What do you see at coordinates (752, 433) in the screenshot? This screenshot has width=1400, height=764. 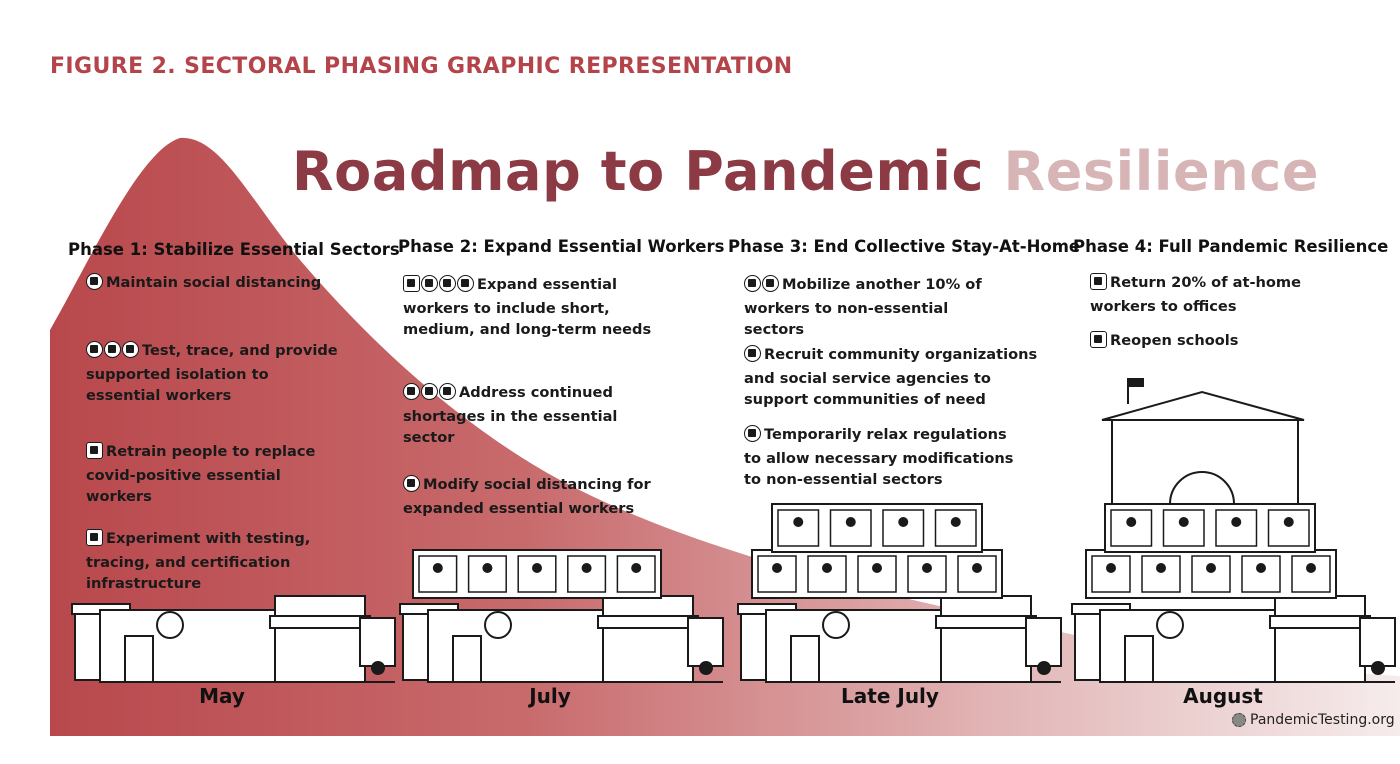 I see `money-icon` at bounding box center [752, 433].